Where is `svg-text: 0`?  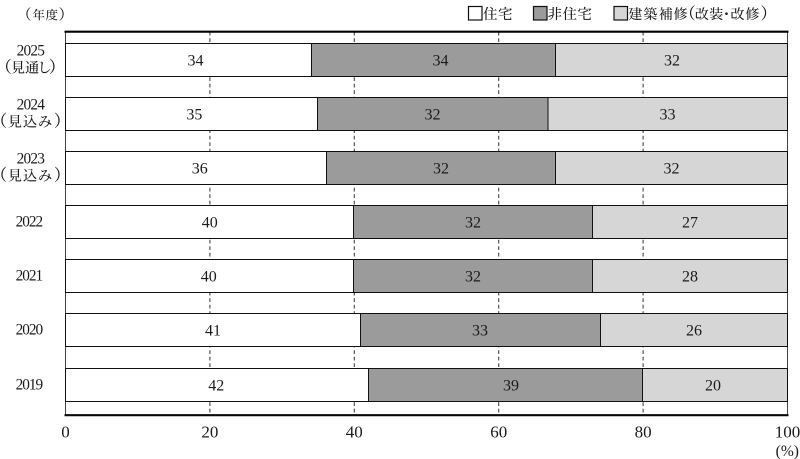
svg-text: 0 is located at coordinates (65, 431).